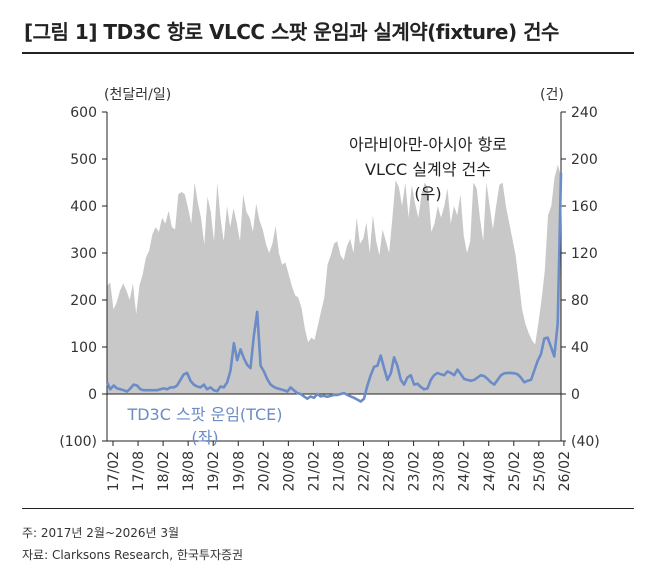 The height and width of the screenshot is (586, 656). I want to click on fixture-series-label: (우), so click(427, 193).